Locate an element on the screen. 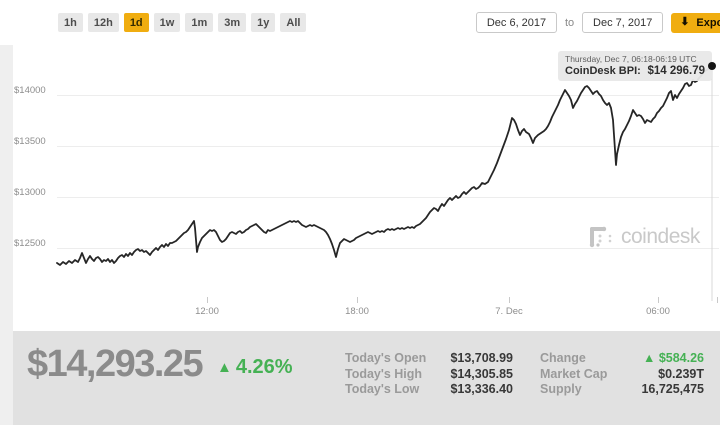 The width and height of the screenshot is (720, 430). export-button: ⬇ Export is located at coordinates (695, 22).